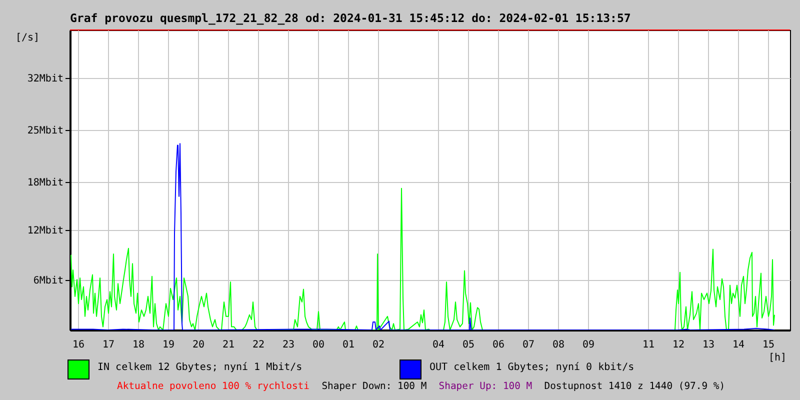 The image size is (800, 400). What do you see at coordinates (108, 345) in the screenshot?
I see `x-tick-label: 17` at bounding box center [108, 345].